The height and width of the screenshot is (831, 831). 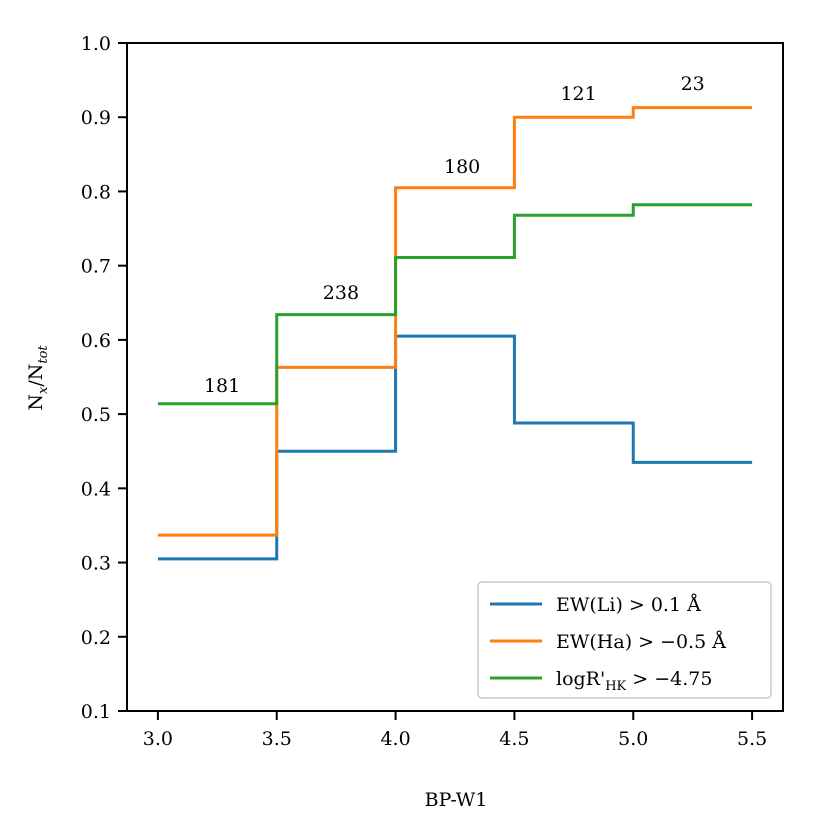 I want to click on y-tick-label: 0.1, so click(x=96, y=712).